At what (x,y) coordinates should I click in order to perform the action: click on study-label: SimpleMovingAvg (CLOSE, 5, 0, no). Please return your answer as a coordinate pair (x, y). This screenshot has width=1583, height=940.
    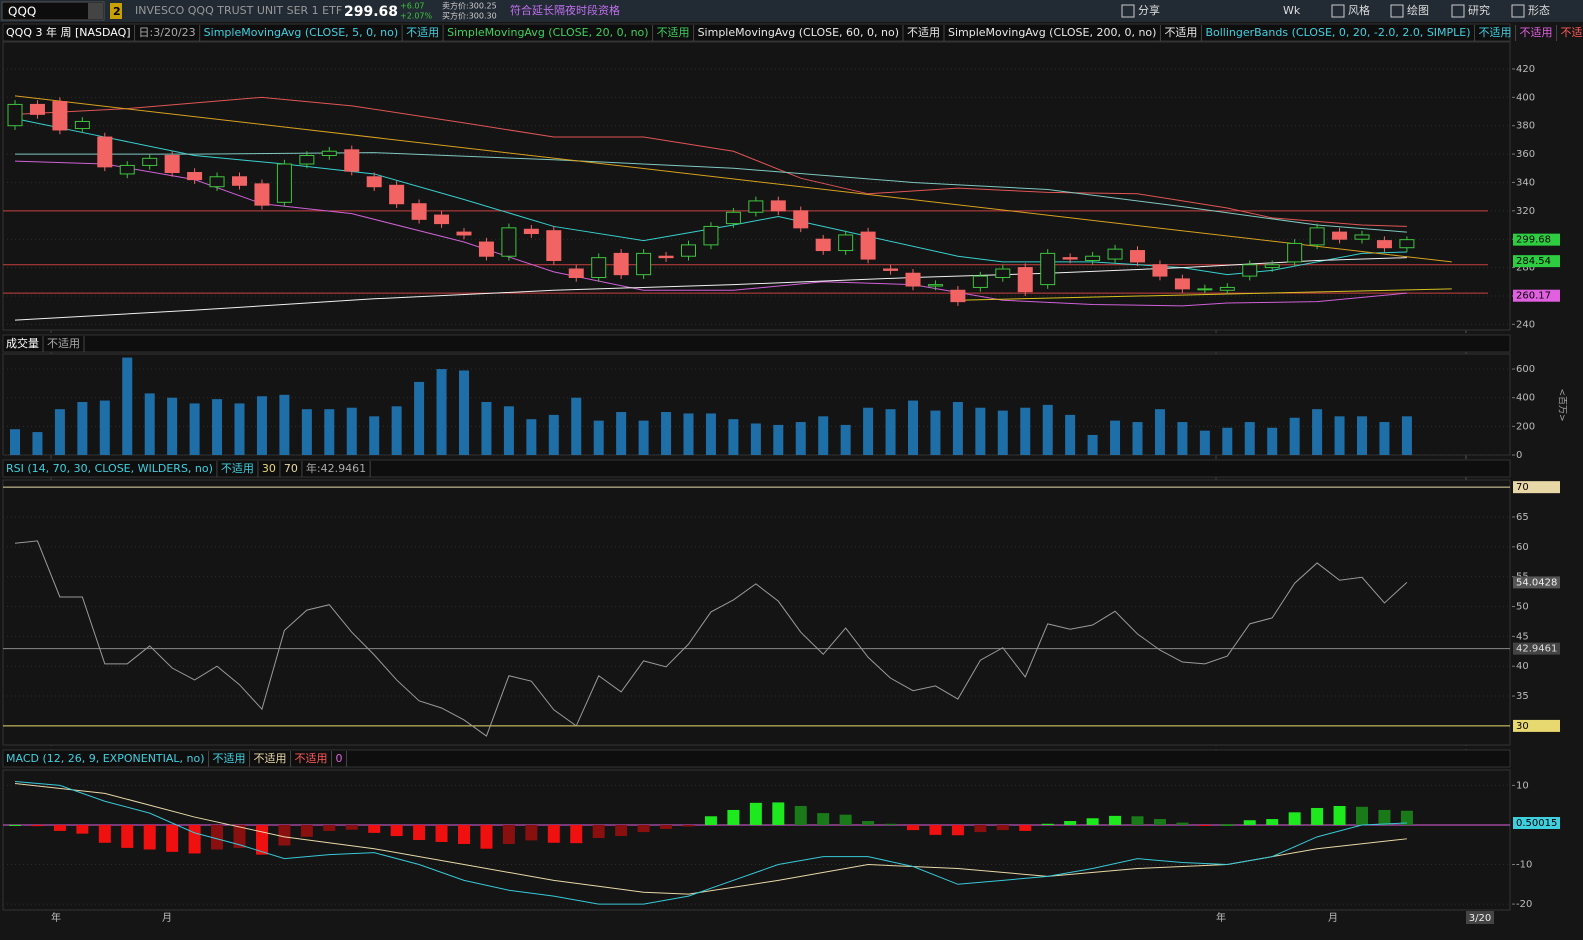
    Looking at the image, I should click on (301, 32).